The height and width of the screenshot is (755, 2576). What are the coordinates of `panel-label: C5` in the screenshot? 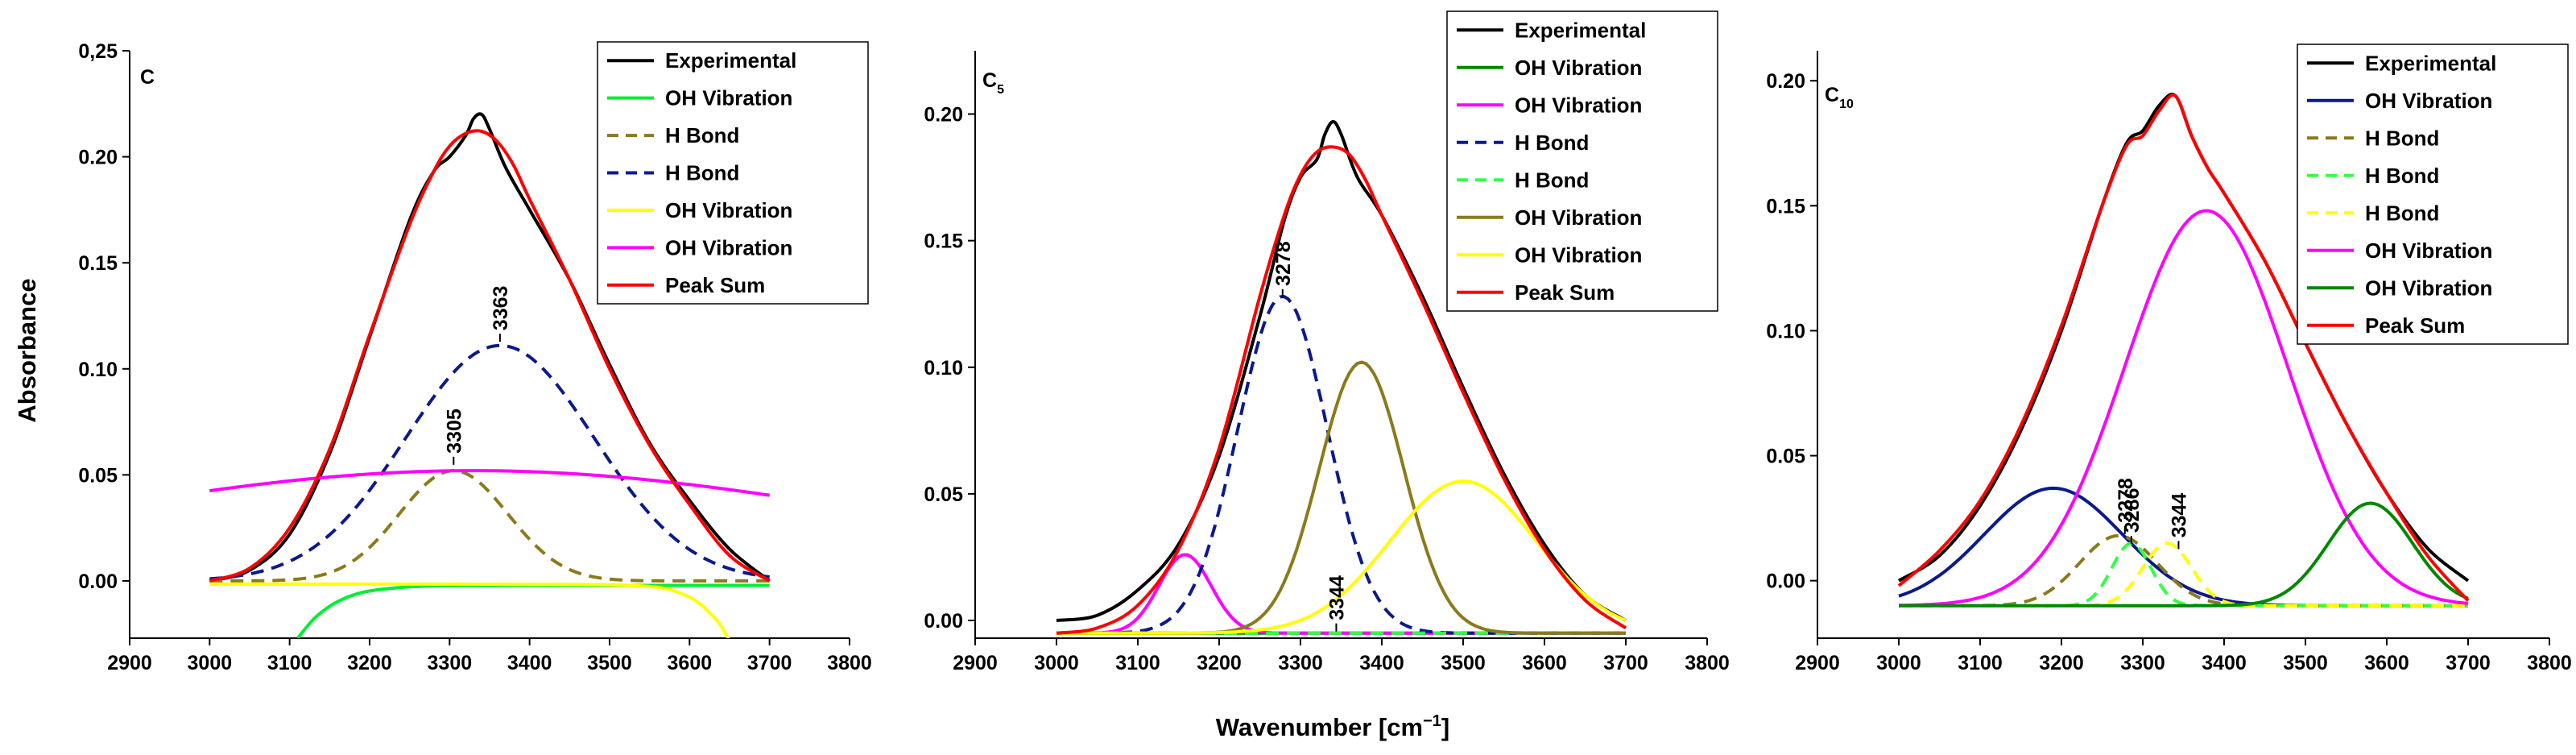 It's located at (993, 83).